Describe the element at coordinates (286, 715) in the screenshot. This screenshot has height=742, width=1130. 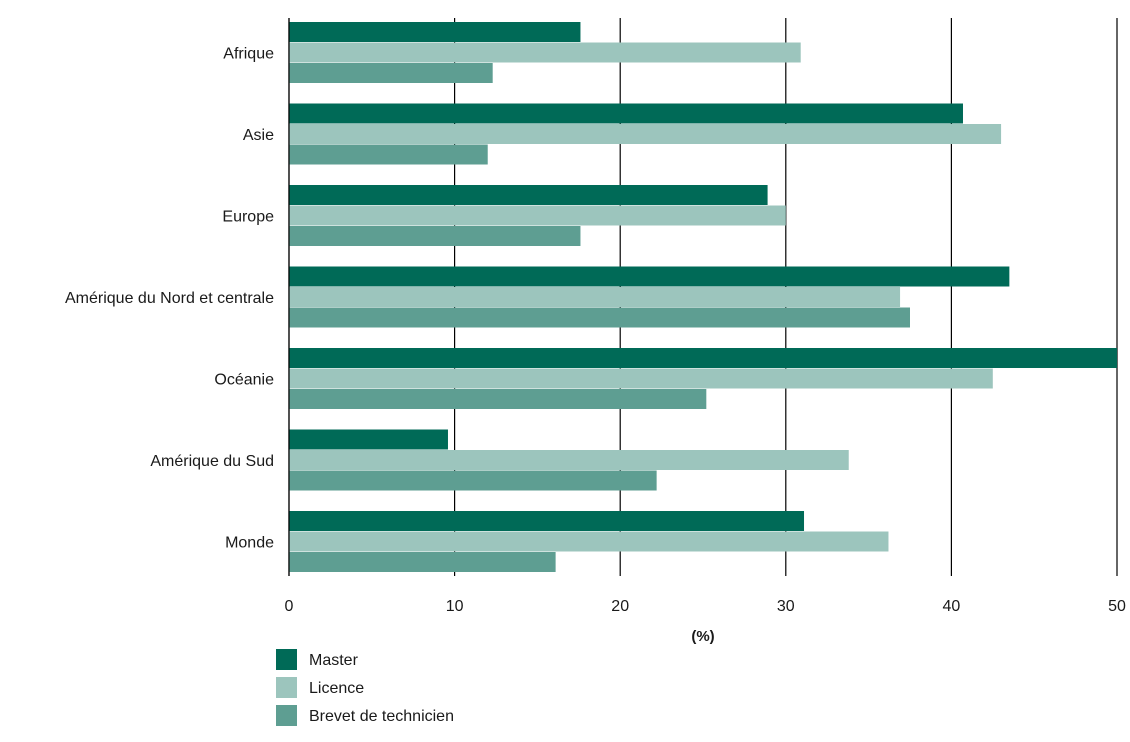
I see `legend-swatch-brevet-de-technicien` at that location.